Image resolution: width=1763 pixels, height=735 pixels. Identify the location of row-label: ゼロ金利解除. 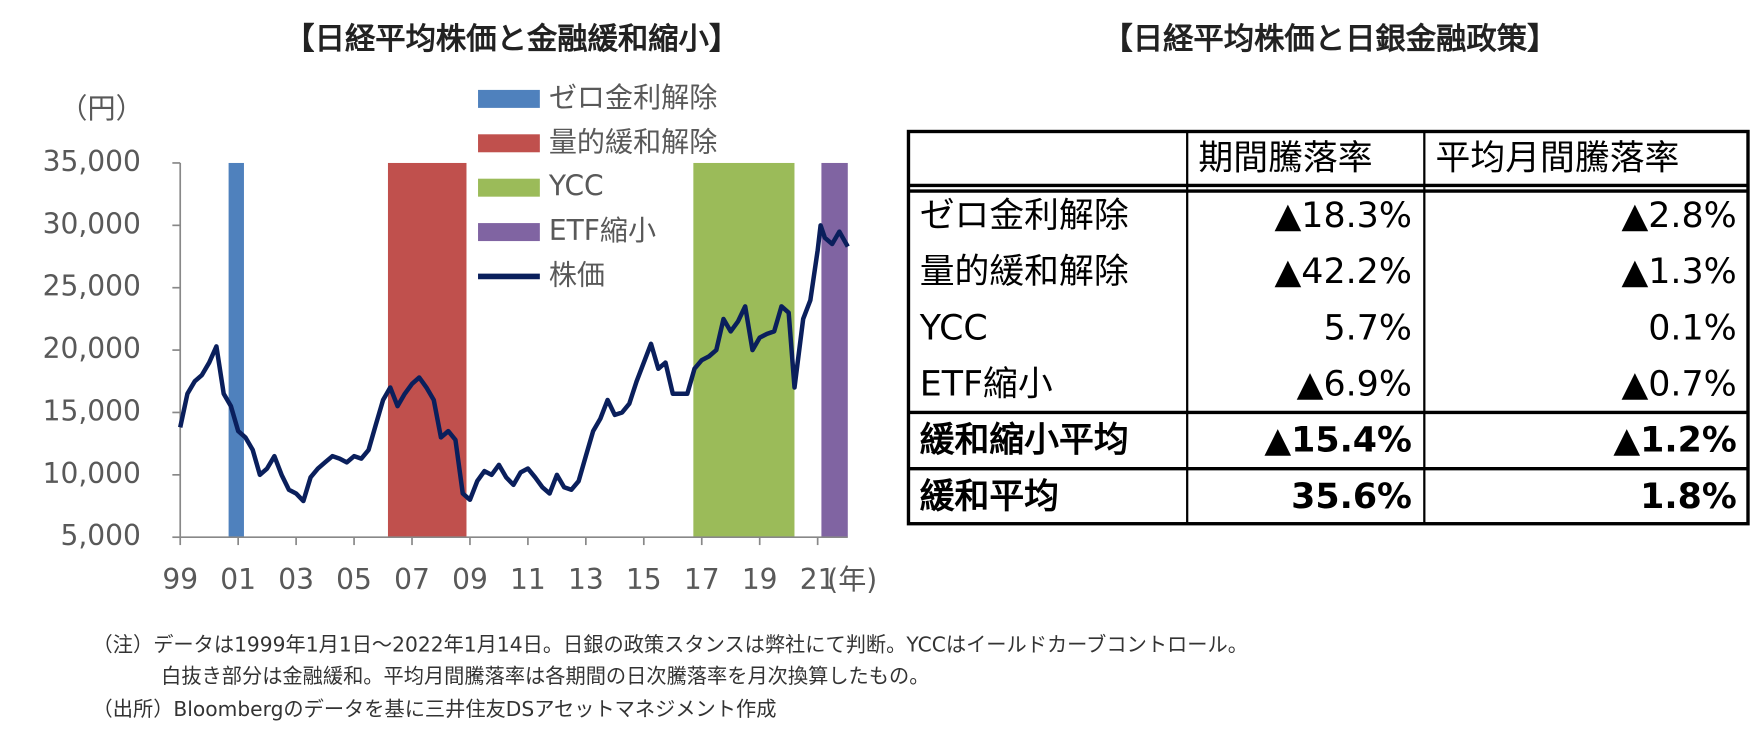
(1024, 216).